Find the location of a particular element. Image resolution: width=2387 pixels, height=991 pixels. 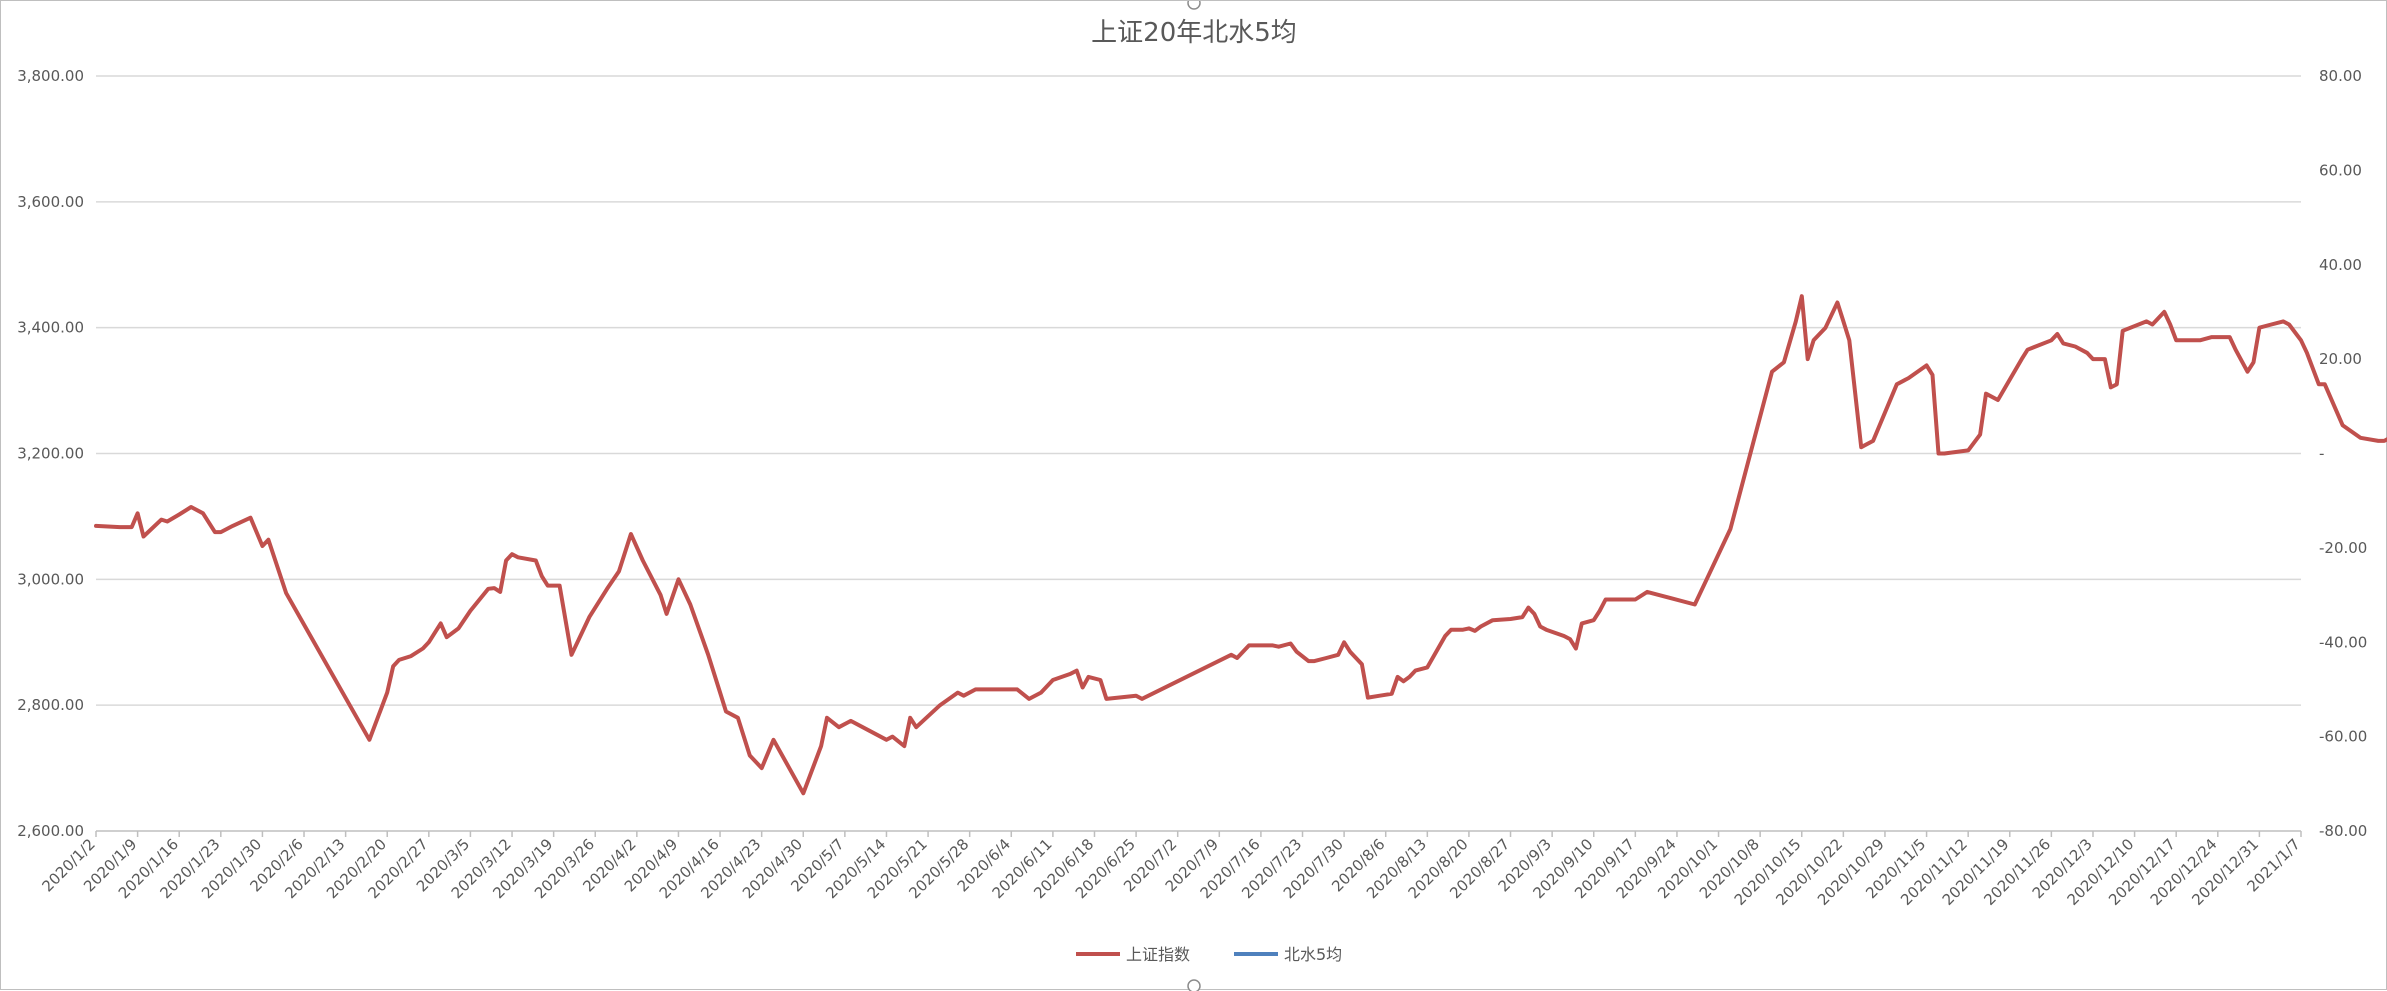

y-right-tick-label: -20.00 is located at coordinates (2343, 548).